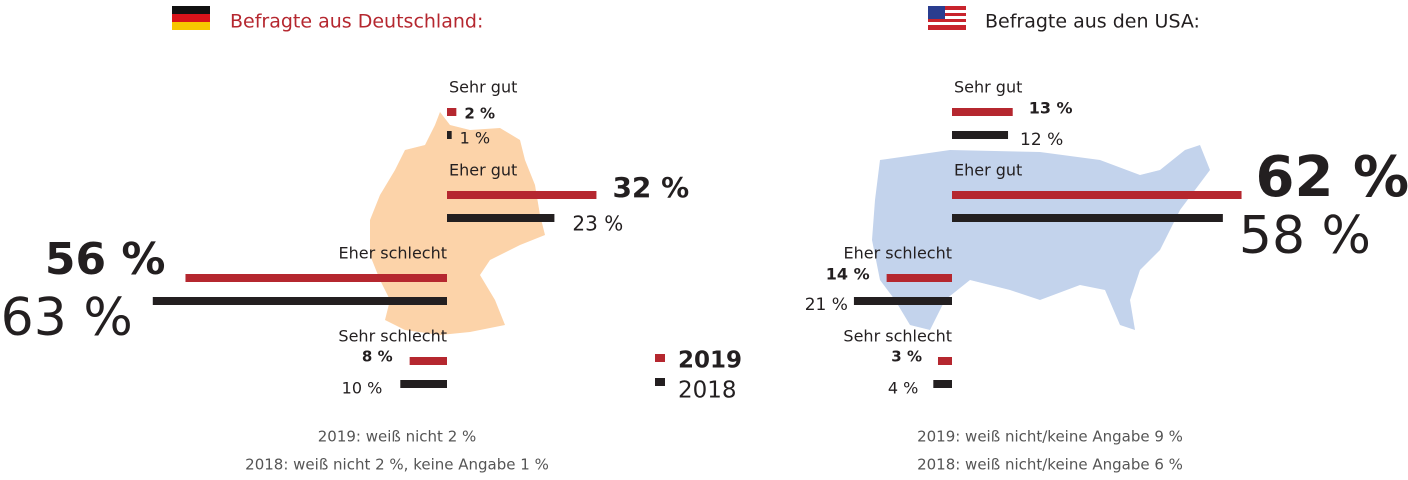 The height and width of the screenshot is (480, 1408). Describe the element at coordinates (191, 18) in the screenshot. I see `german-flag` at that location.